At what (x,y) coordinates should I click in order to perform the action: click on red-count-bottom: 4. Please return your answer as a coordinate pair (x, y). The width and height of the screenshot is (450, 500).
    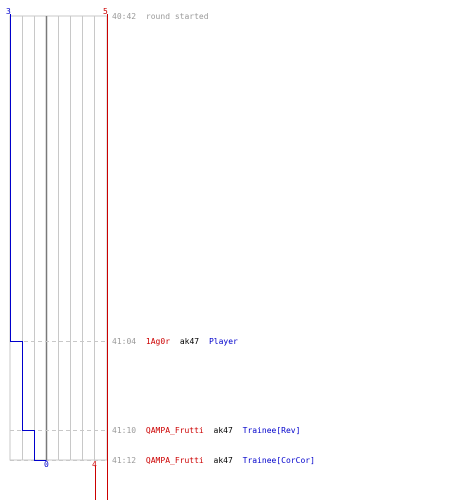
    Looking at the image, I should click on (94, 464).